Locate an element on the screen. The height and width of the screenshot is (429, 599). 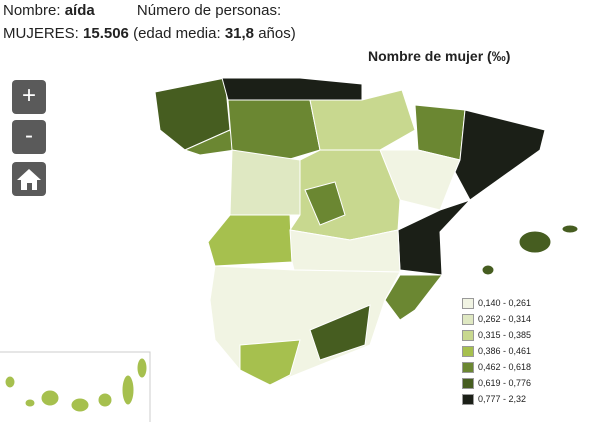
name-value: aída is located at coordinates (79, 10).